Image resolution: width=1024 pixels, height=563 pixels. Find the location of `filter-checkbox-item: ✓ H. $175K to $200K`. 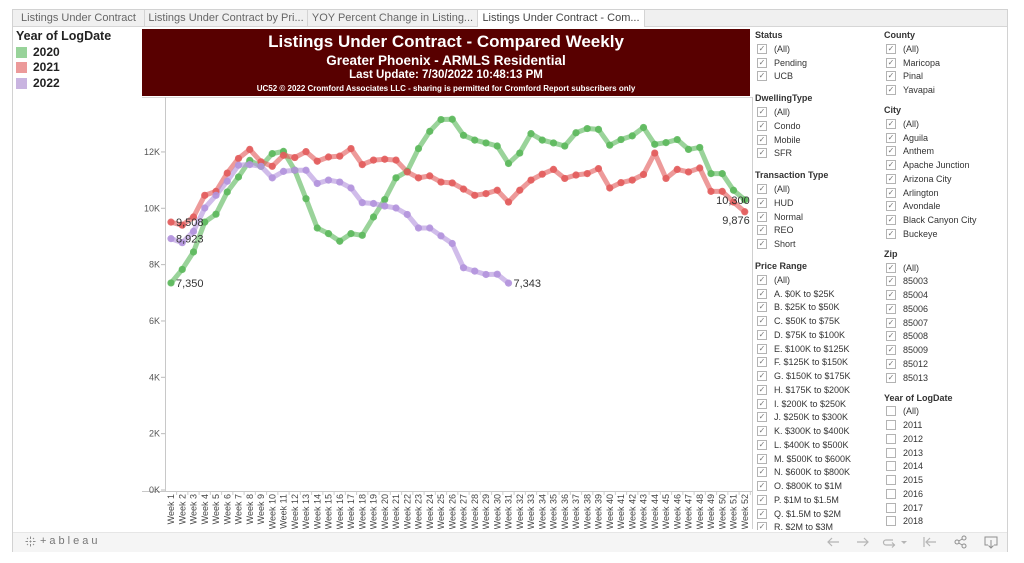

filter-checkbox-item: ✓ H. $175K to $200K is located at coordinates (817, 390).